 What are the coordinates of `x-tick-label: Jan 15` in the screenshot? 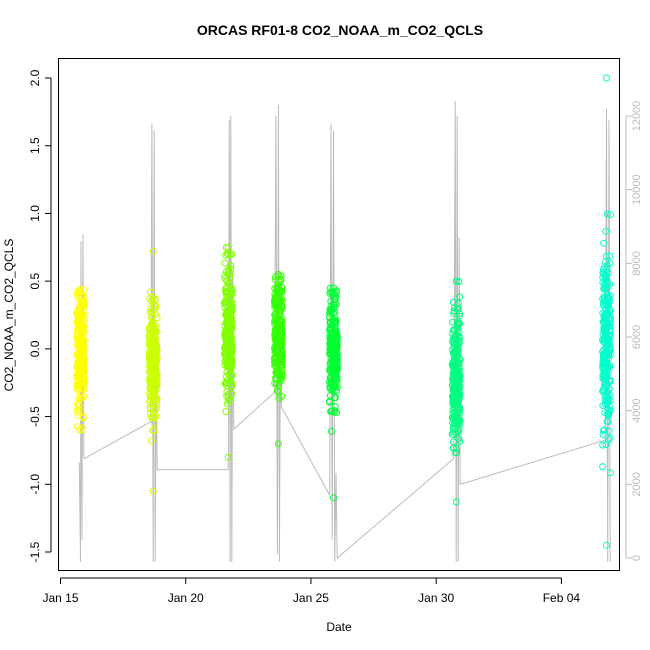 It's located at (60, 598).